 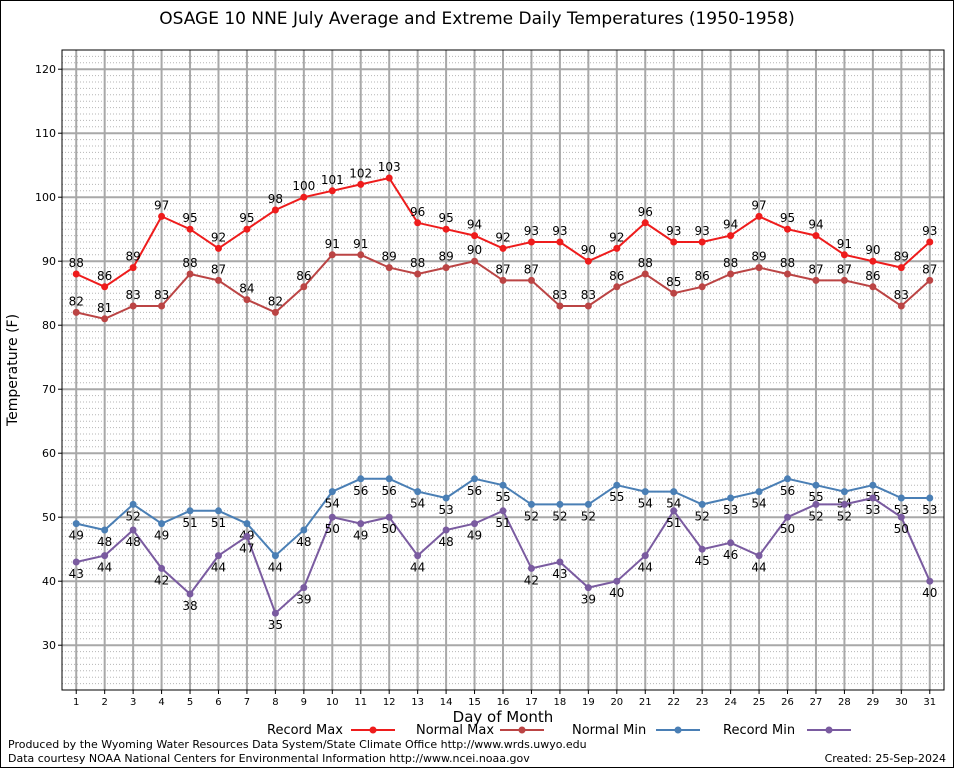 What do you see at coordinates (305, 730) in the screenshot?
I see `legend-label: Record Max` at bounding box center [305, 730].